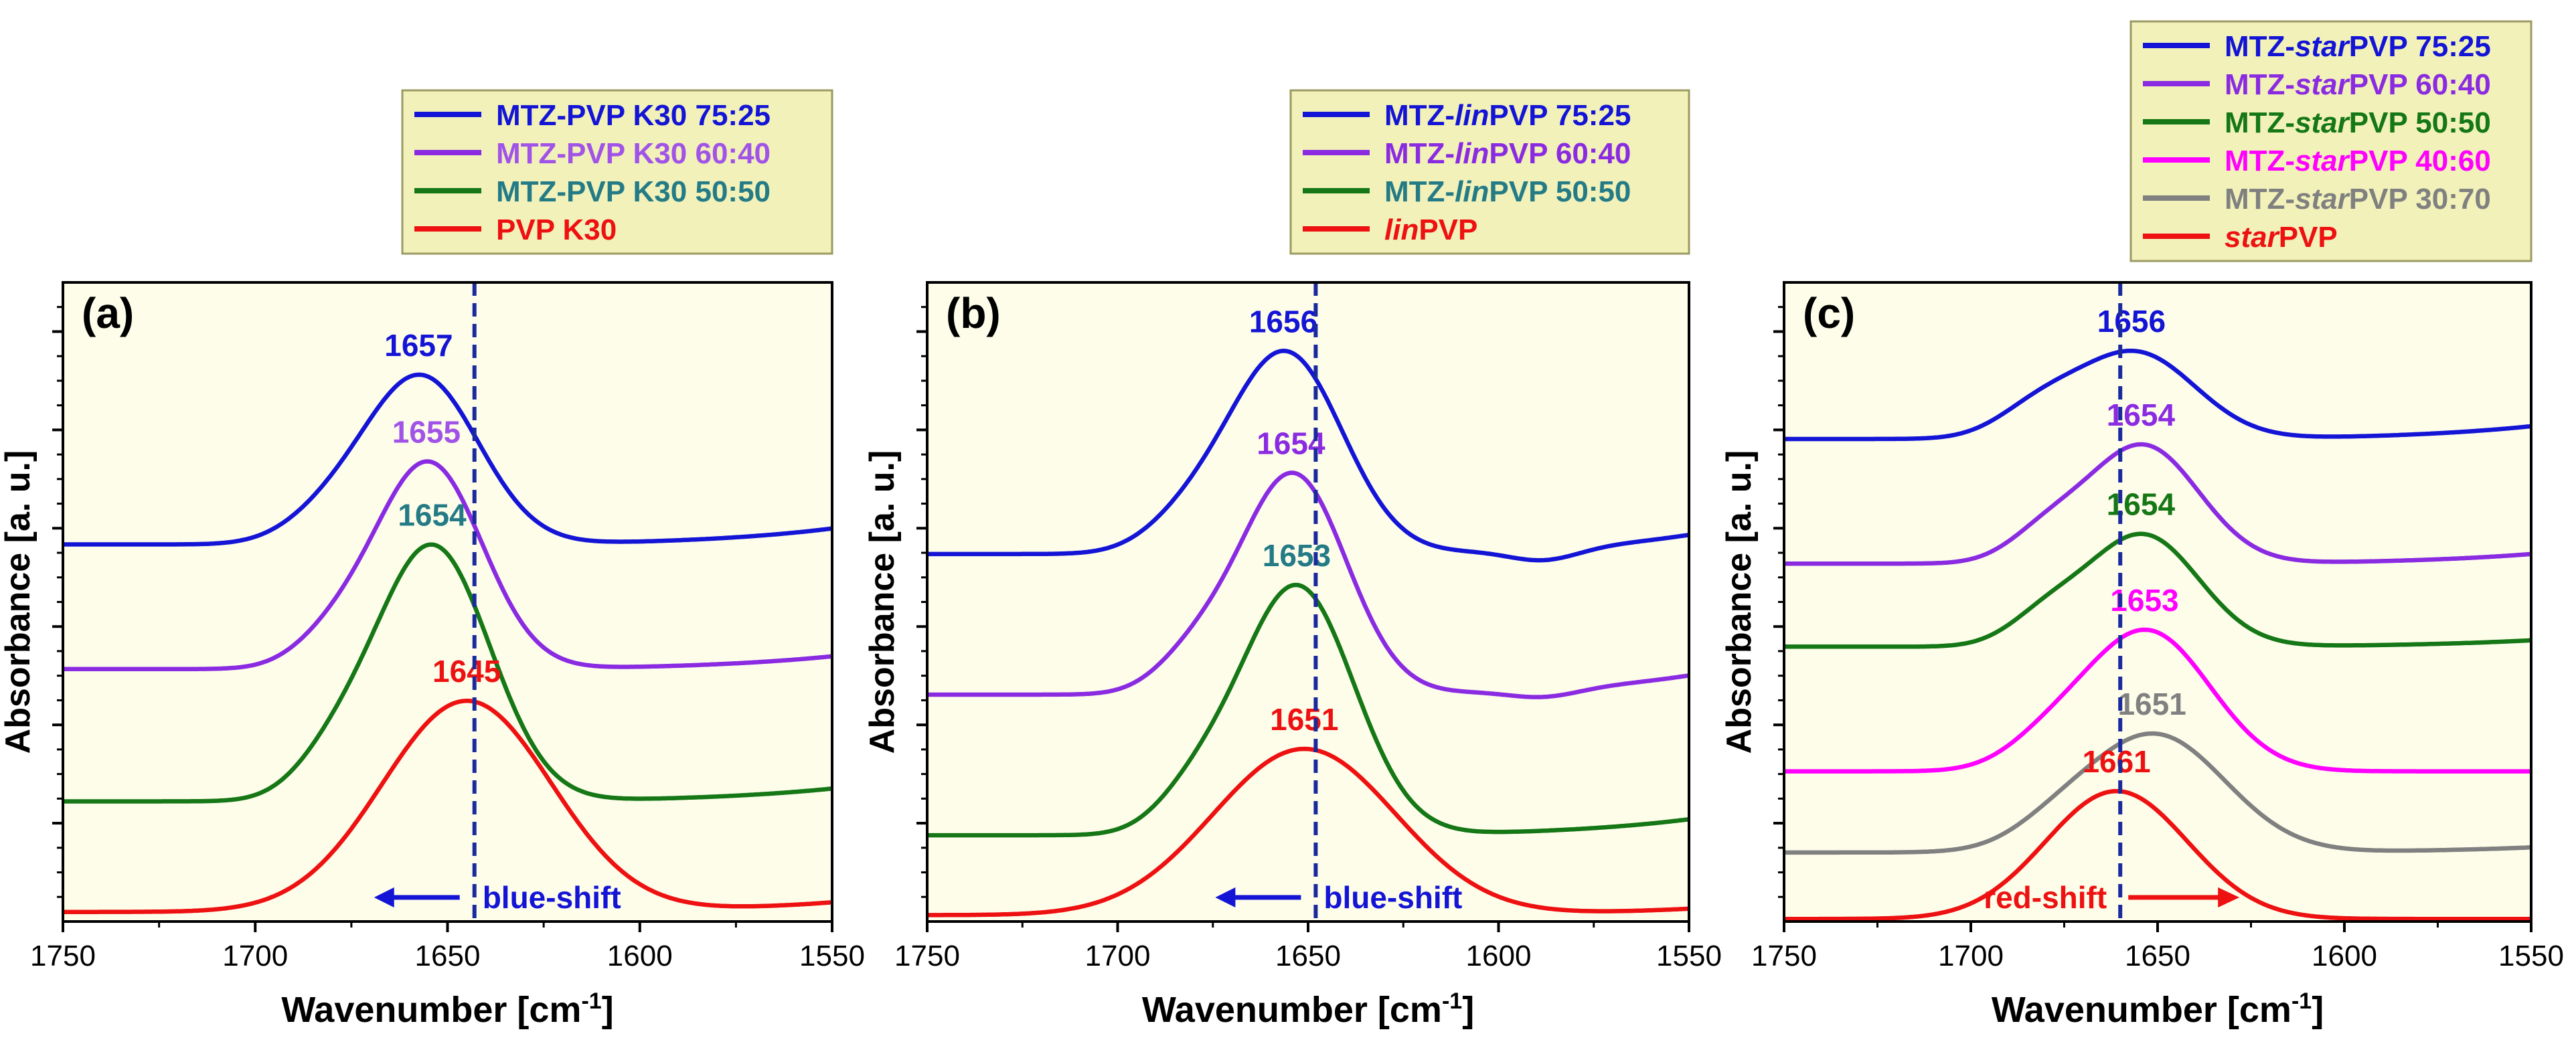  I want to click on peak-label-3: 1645, so click(467, 671).